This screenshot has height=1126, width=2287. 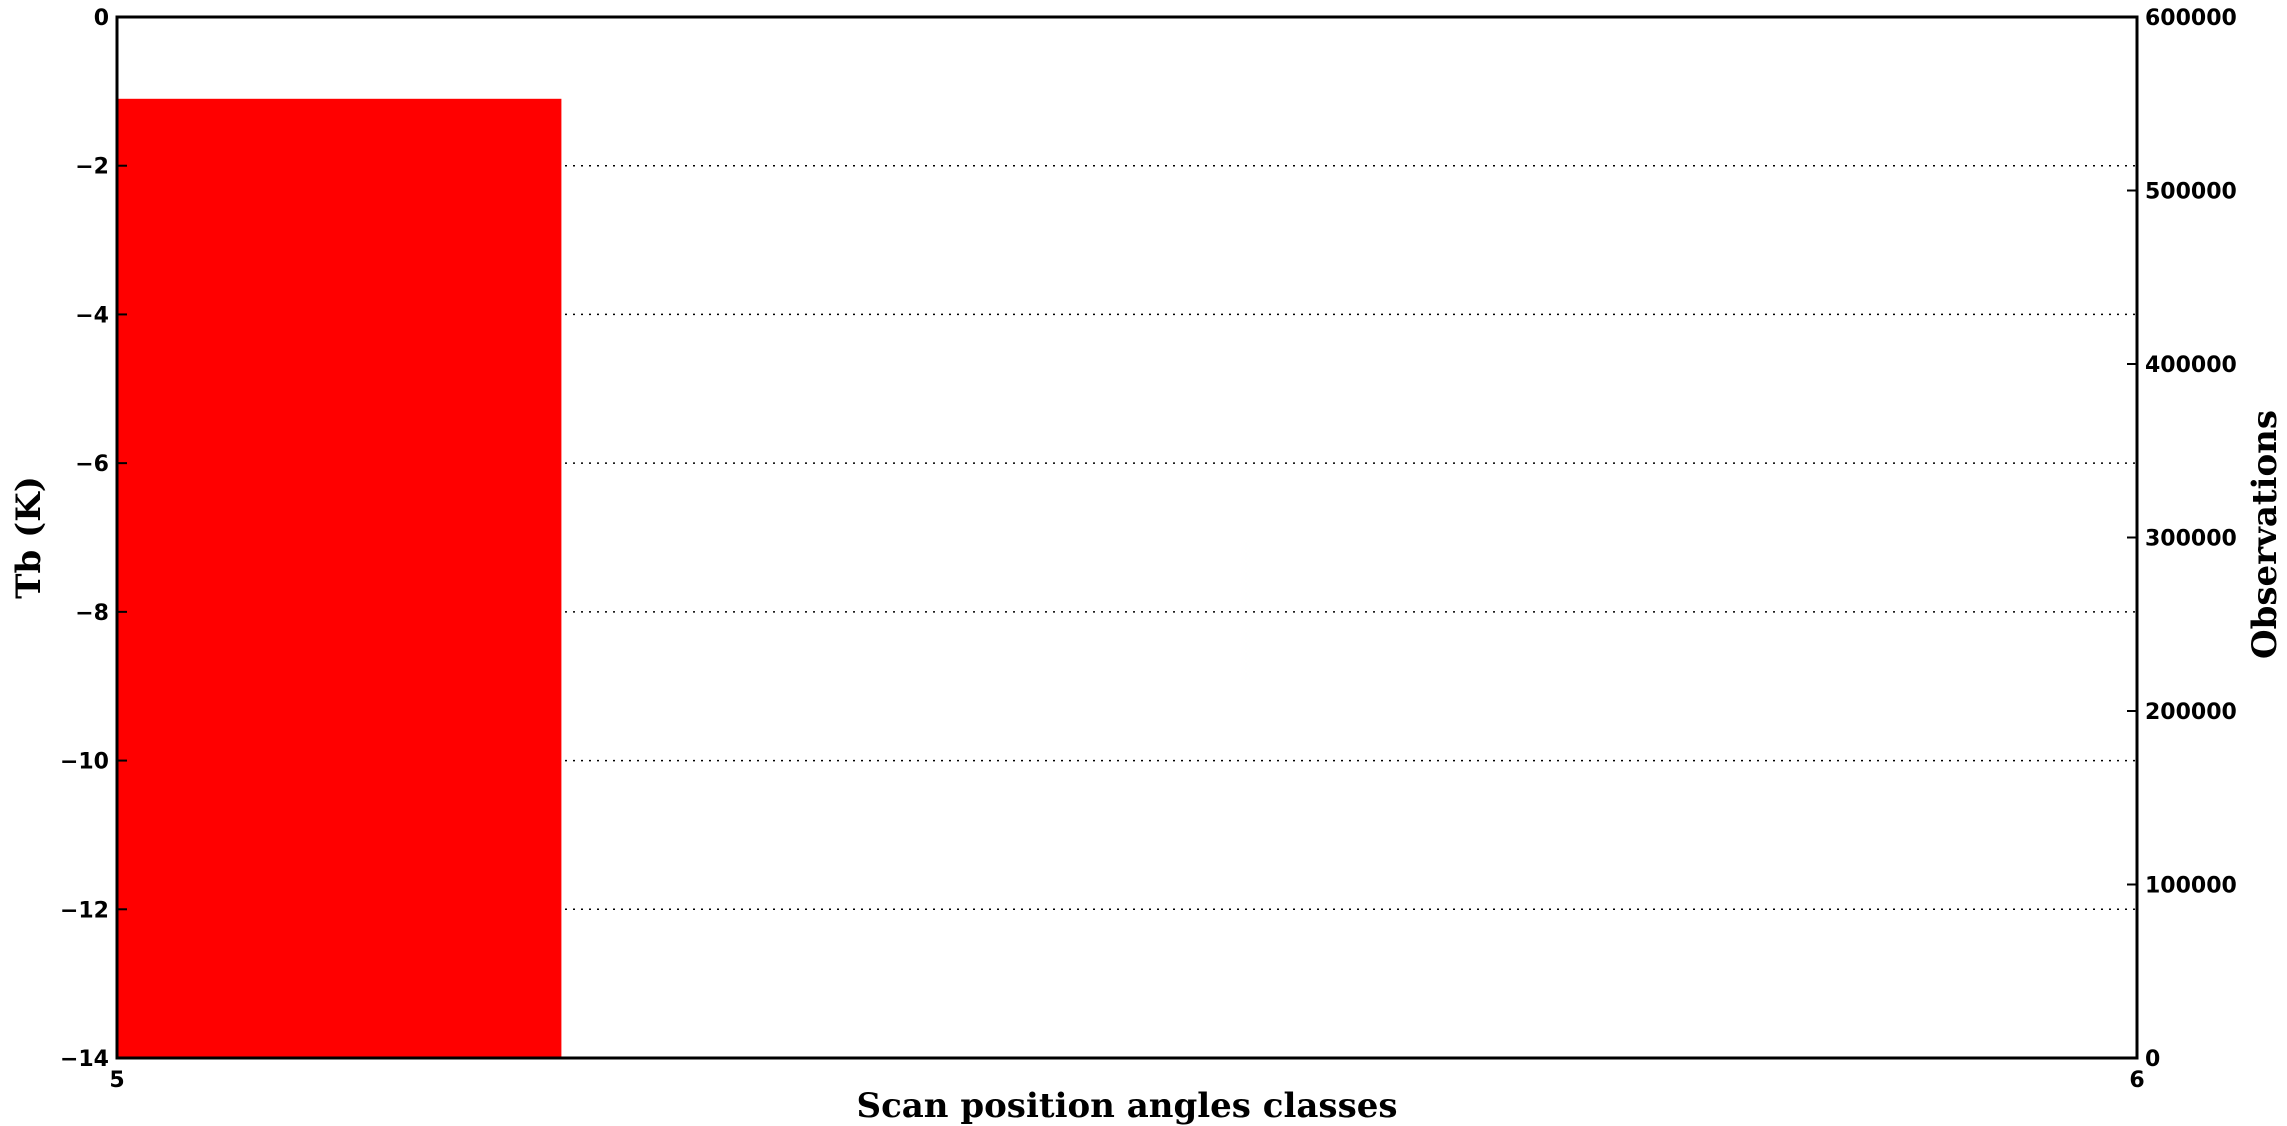 I want to click on y2-tick-label: 500000, so click(x=2191, y=192).